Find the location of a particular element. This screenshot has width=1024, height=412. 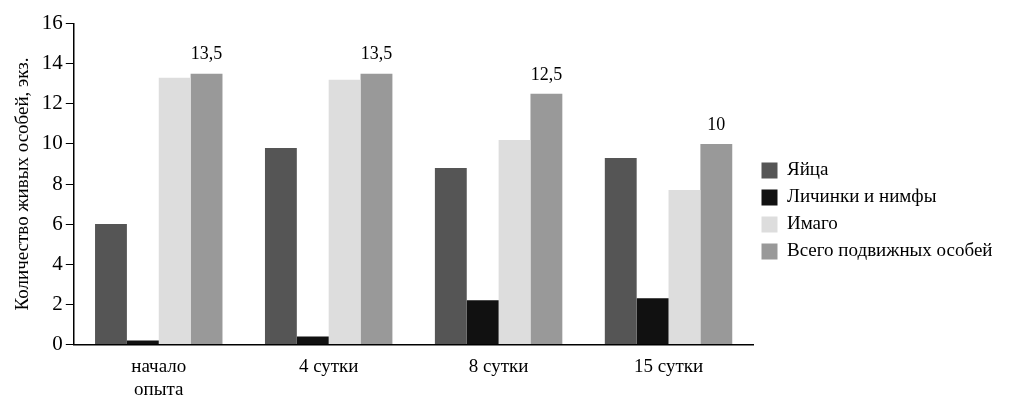

y-tick-label: 8 is located at coordinates (57, 182).